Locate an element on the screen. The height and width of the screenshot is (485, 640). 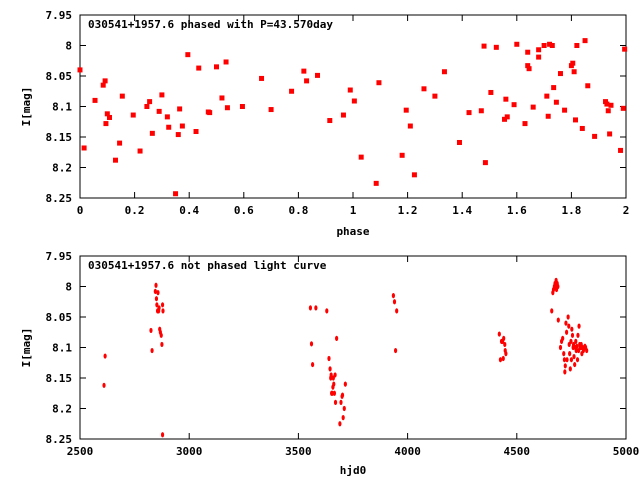
x-tick-label: 2 is located at coordinates (626, 210).